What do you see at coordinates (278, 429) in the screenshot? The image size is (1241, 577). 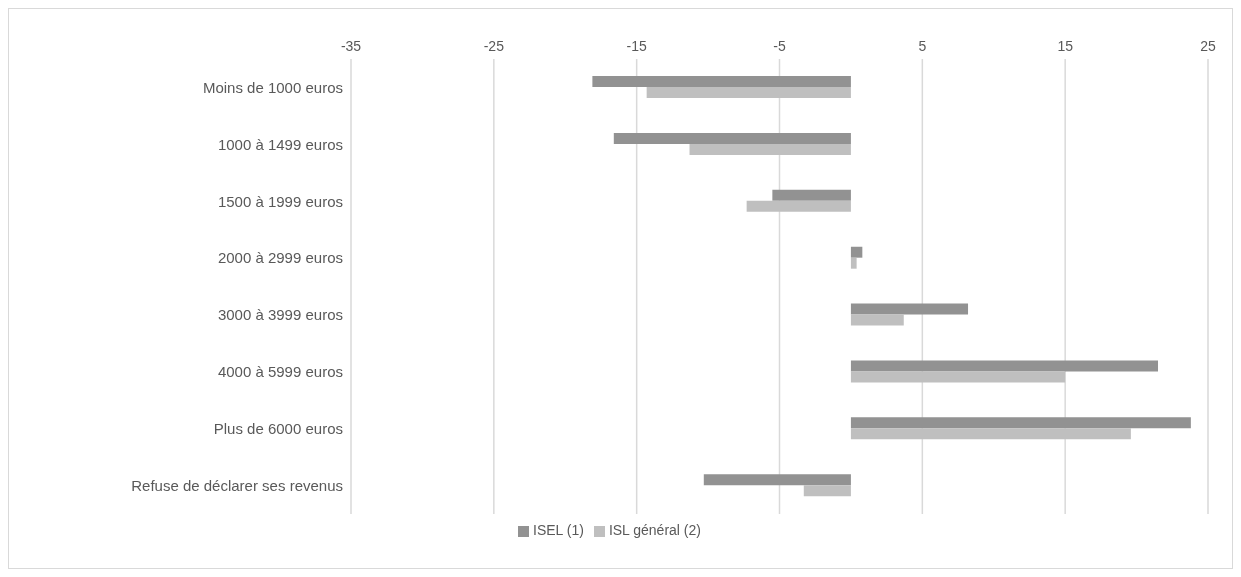 I see `y-tick-label: Plus de 6000 euros` at bounding box center [278, 429].